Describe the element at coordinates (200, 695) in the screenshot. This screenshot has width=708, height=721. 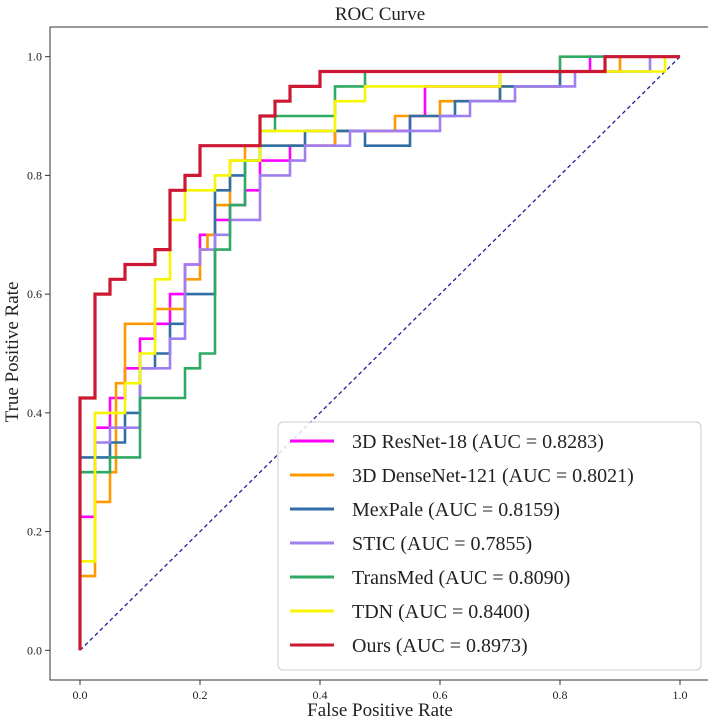
I see `x-tick-label: 0.2` at that location.